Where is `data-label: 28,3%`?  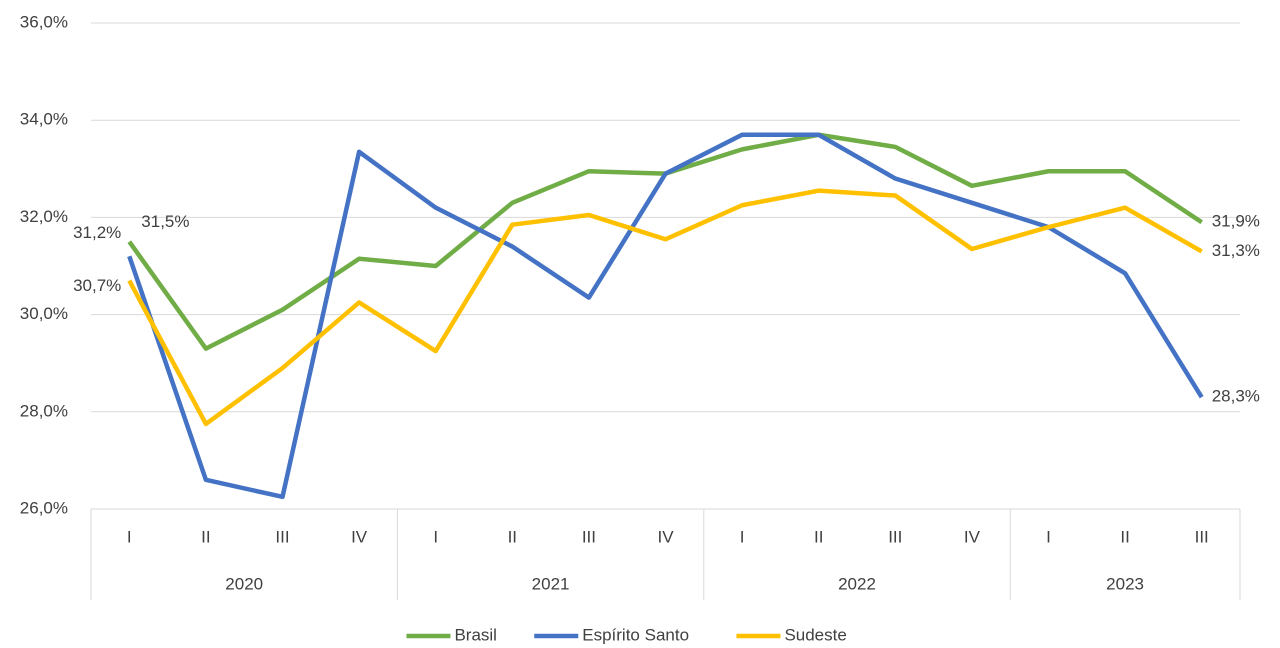 data-label: 28,3% is located at coordinates (1236, 396).